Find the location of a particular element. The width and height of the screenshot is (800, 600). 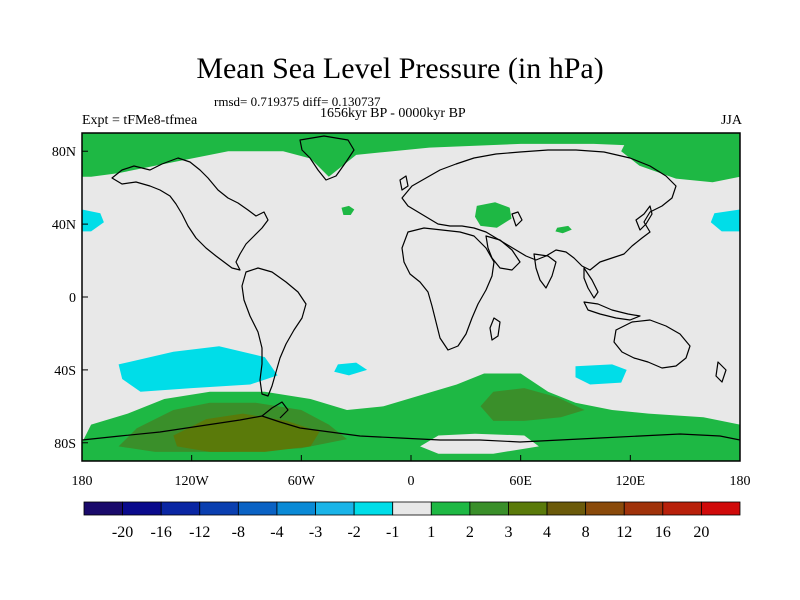

season-label: JJA is located at coordinates (731, 120).